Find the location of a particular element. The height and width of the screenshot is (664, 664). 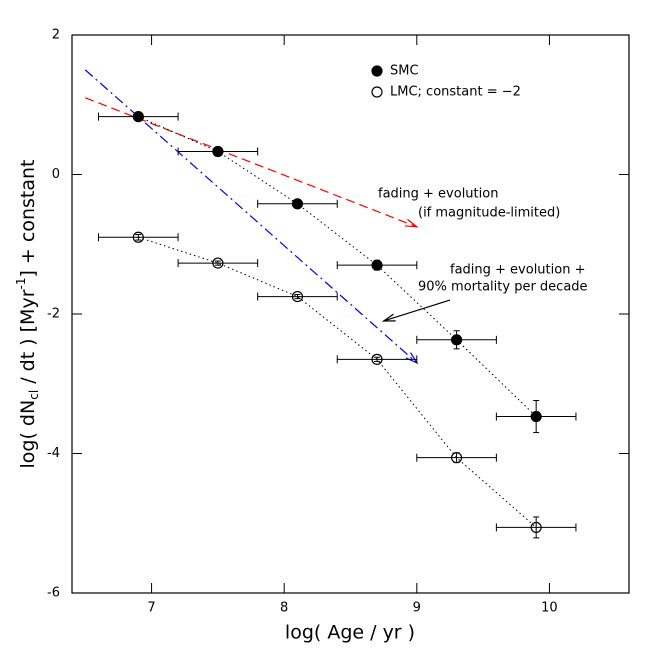

x-tick-label: 8 is located at coordinates (284, 608).